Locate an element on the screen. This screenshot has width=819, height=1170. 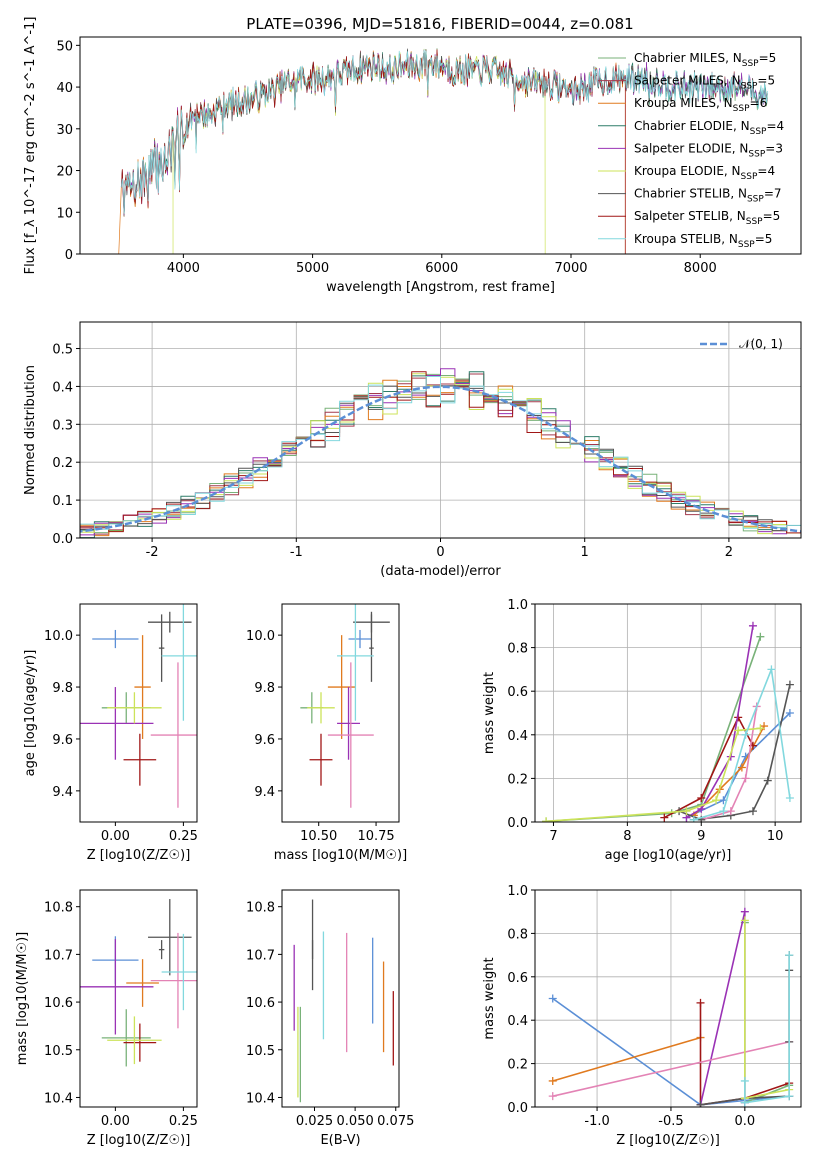
y-tick-label: 10.0 is located at coordinates (58, 636).